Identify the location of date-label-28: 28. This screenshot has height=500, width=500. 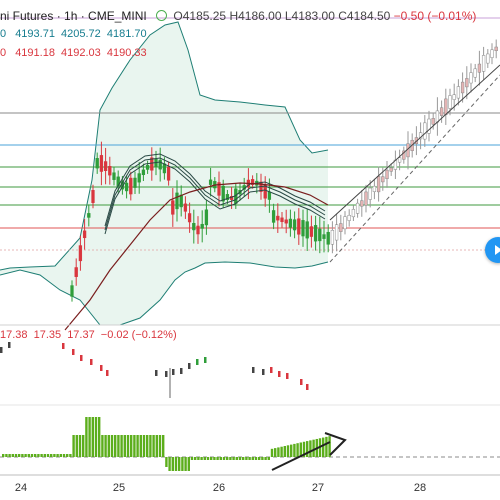
(420, 488).